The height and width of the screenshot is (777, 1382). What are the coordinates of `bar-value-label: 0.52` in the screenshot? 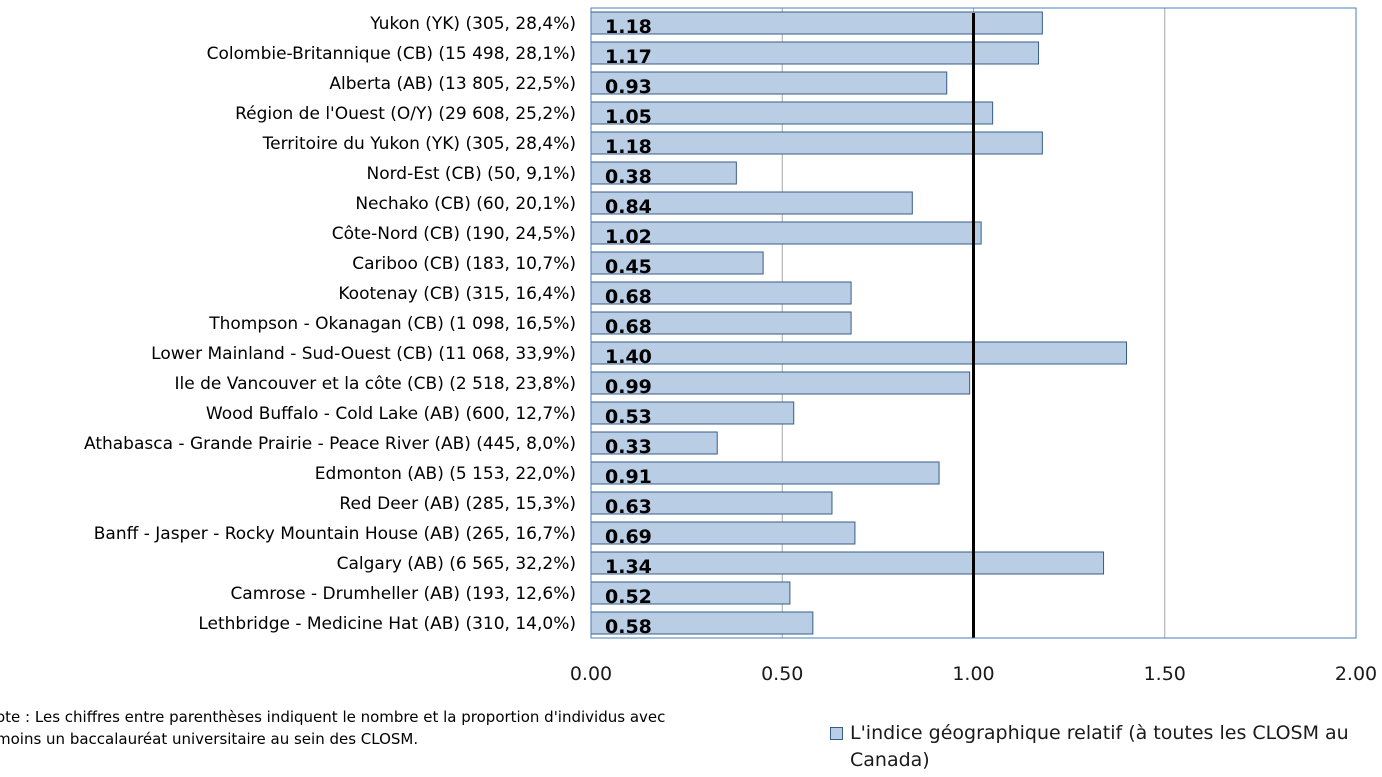 It's located at (628, 597).